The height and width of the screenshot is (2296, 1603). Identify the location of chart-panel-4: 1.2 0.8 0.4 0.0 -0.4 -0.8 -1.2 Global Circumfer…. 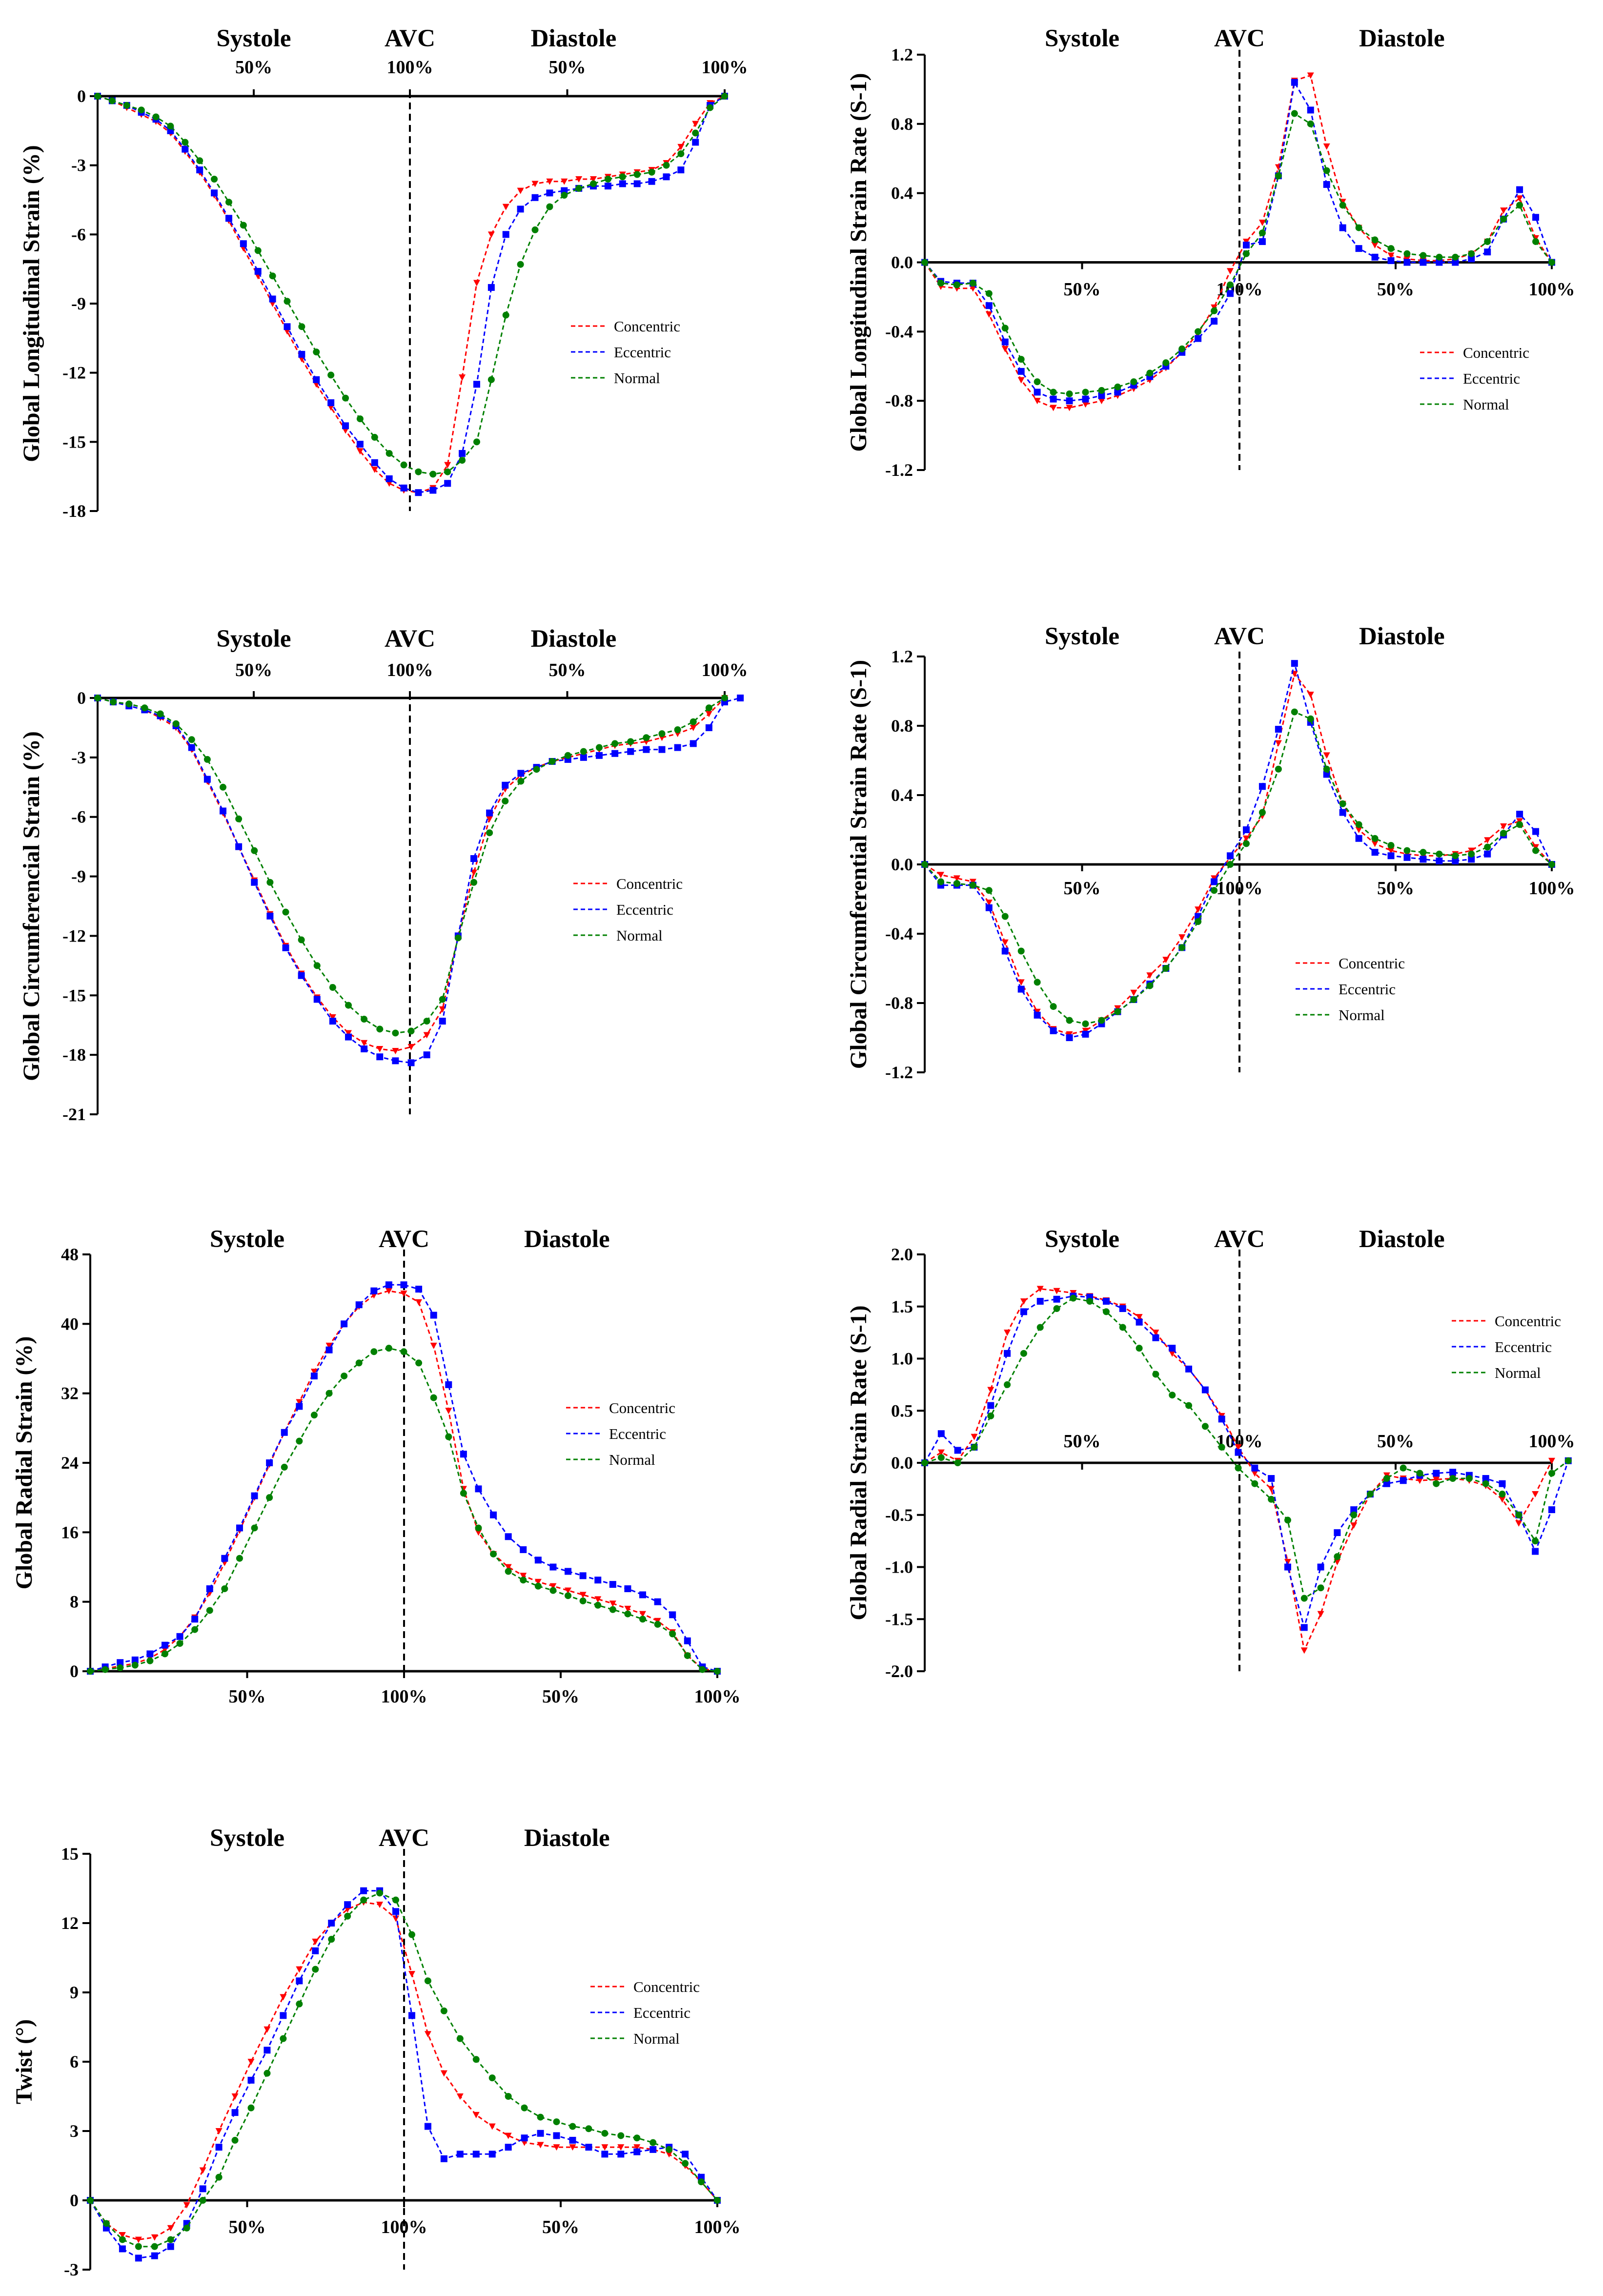
(1210, 852).